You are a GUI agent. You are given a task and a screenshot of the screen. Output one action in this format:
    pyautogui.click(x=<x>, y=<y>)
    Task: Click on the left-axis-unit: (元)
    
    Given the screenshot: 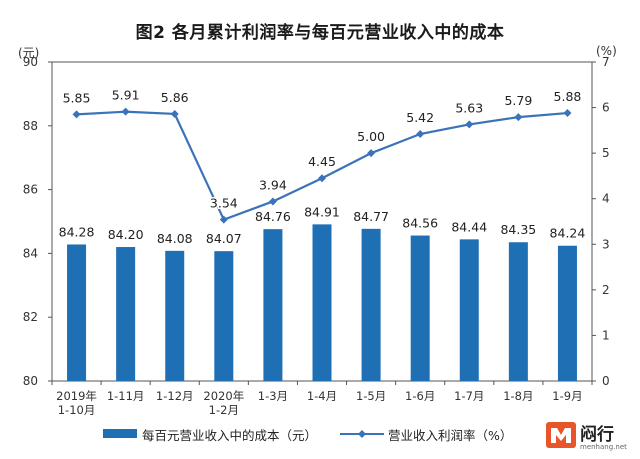 What is the action you would take?
    pyautogui.click(x=29, y=53)
    